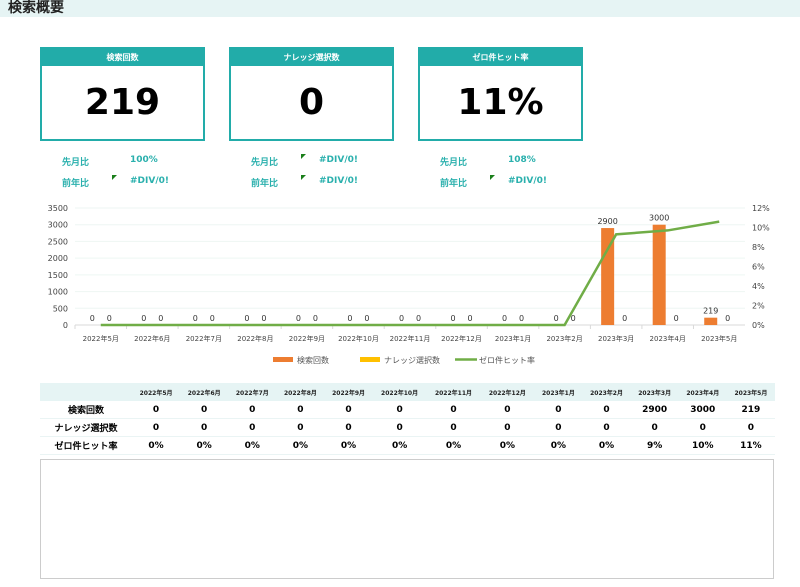 Image resolution: width=800 pixels, height=587 pixels. Describe the element at coordinates (313, 360) in the screenshot. I see `legend-label: 検索回数` at that location.